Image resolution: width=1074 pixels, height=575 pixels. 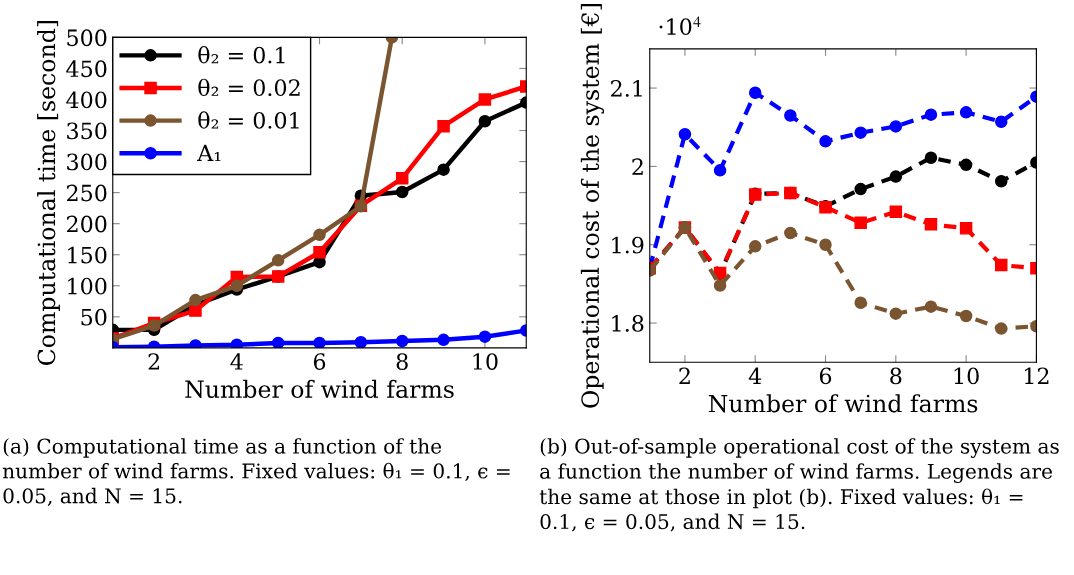 What do you see at coordinates (87, 162) in the screenshot?
I see `y-tick-label: 300` at bounding box center [87, 162].